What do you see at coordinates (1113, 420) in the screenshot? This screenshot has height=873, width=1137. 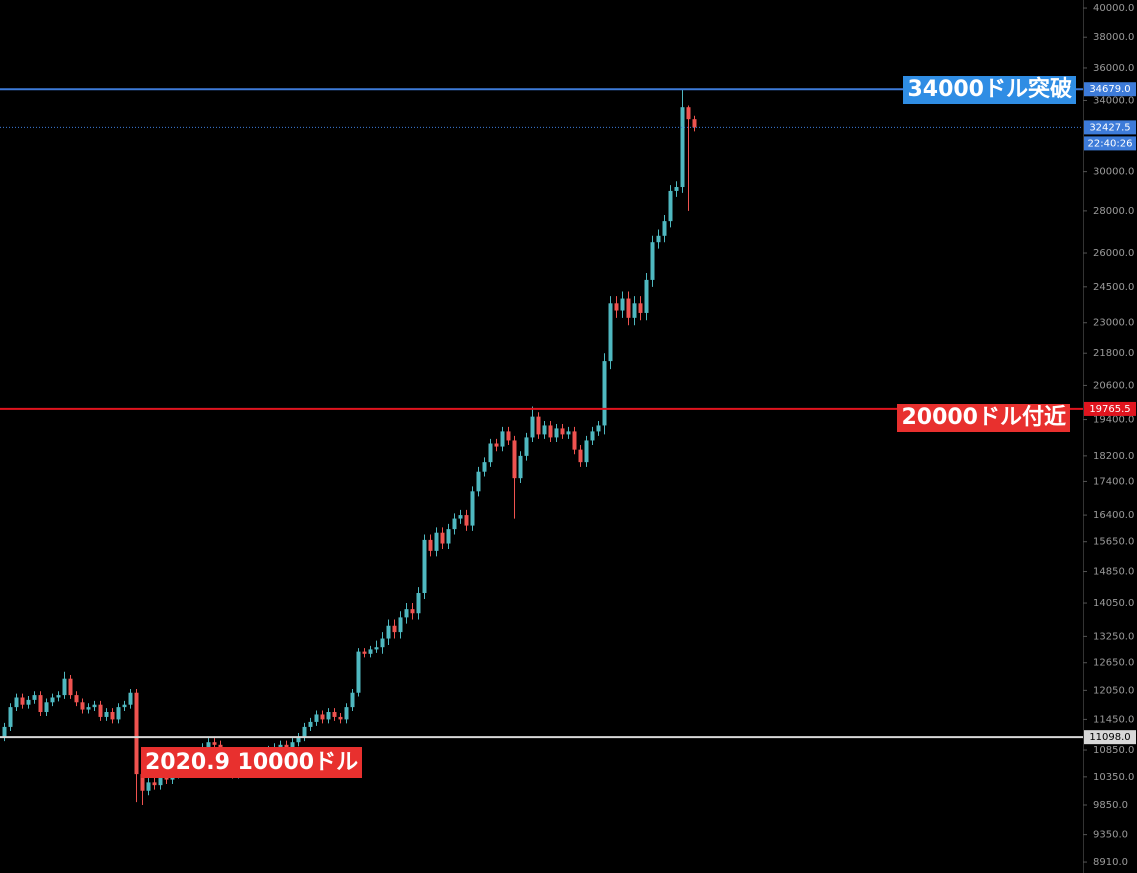 I see `y-tick-label: 19400.0` at bounding box center [1113, 420].